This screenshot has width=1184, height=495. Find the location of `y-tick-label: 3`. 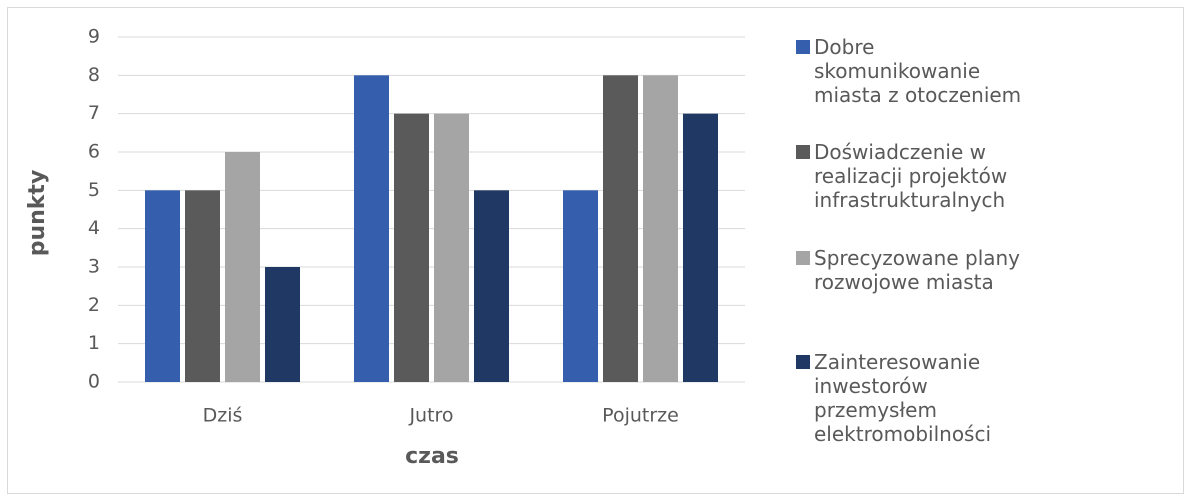

y-tick-label: 3 is located at coordinates (94, 267).